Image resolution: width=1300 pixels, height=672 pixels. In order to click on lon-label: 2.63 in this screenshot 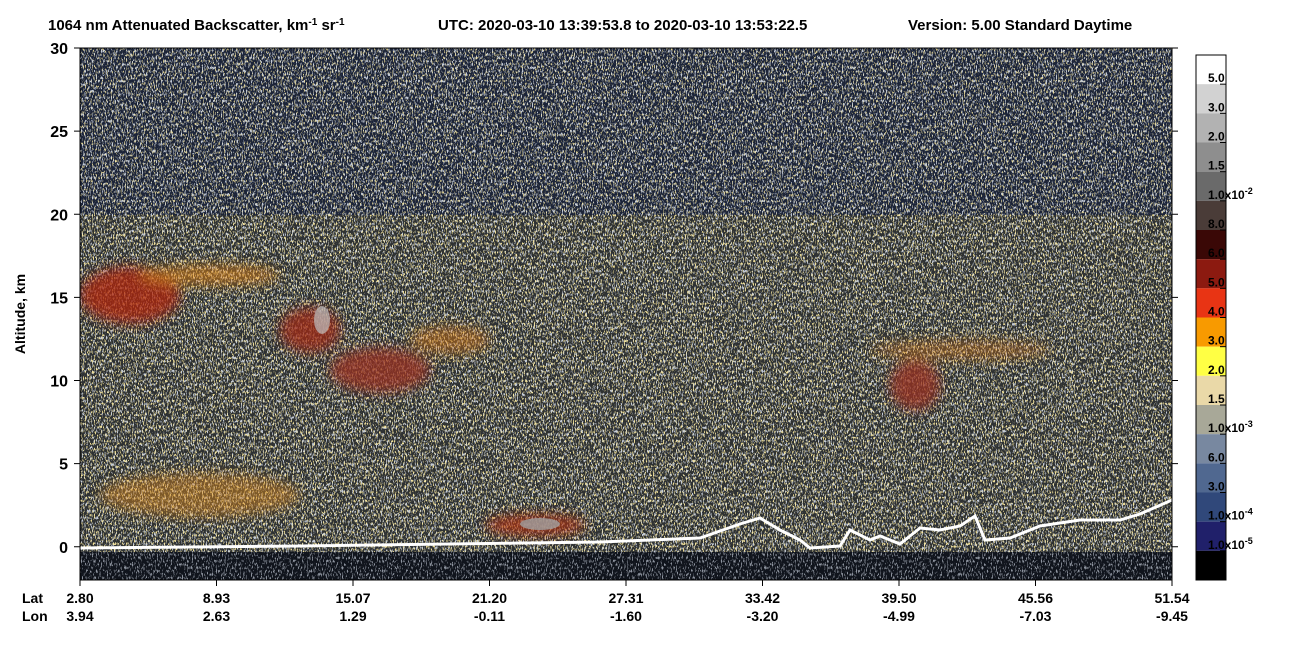, I will do `click(216, 616)`.